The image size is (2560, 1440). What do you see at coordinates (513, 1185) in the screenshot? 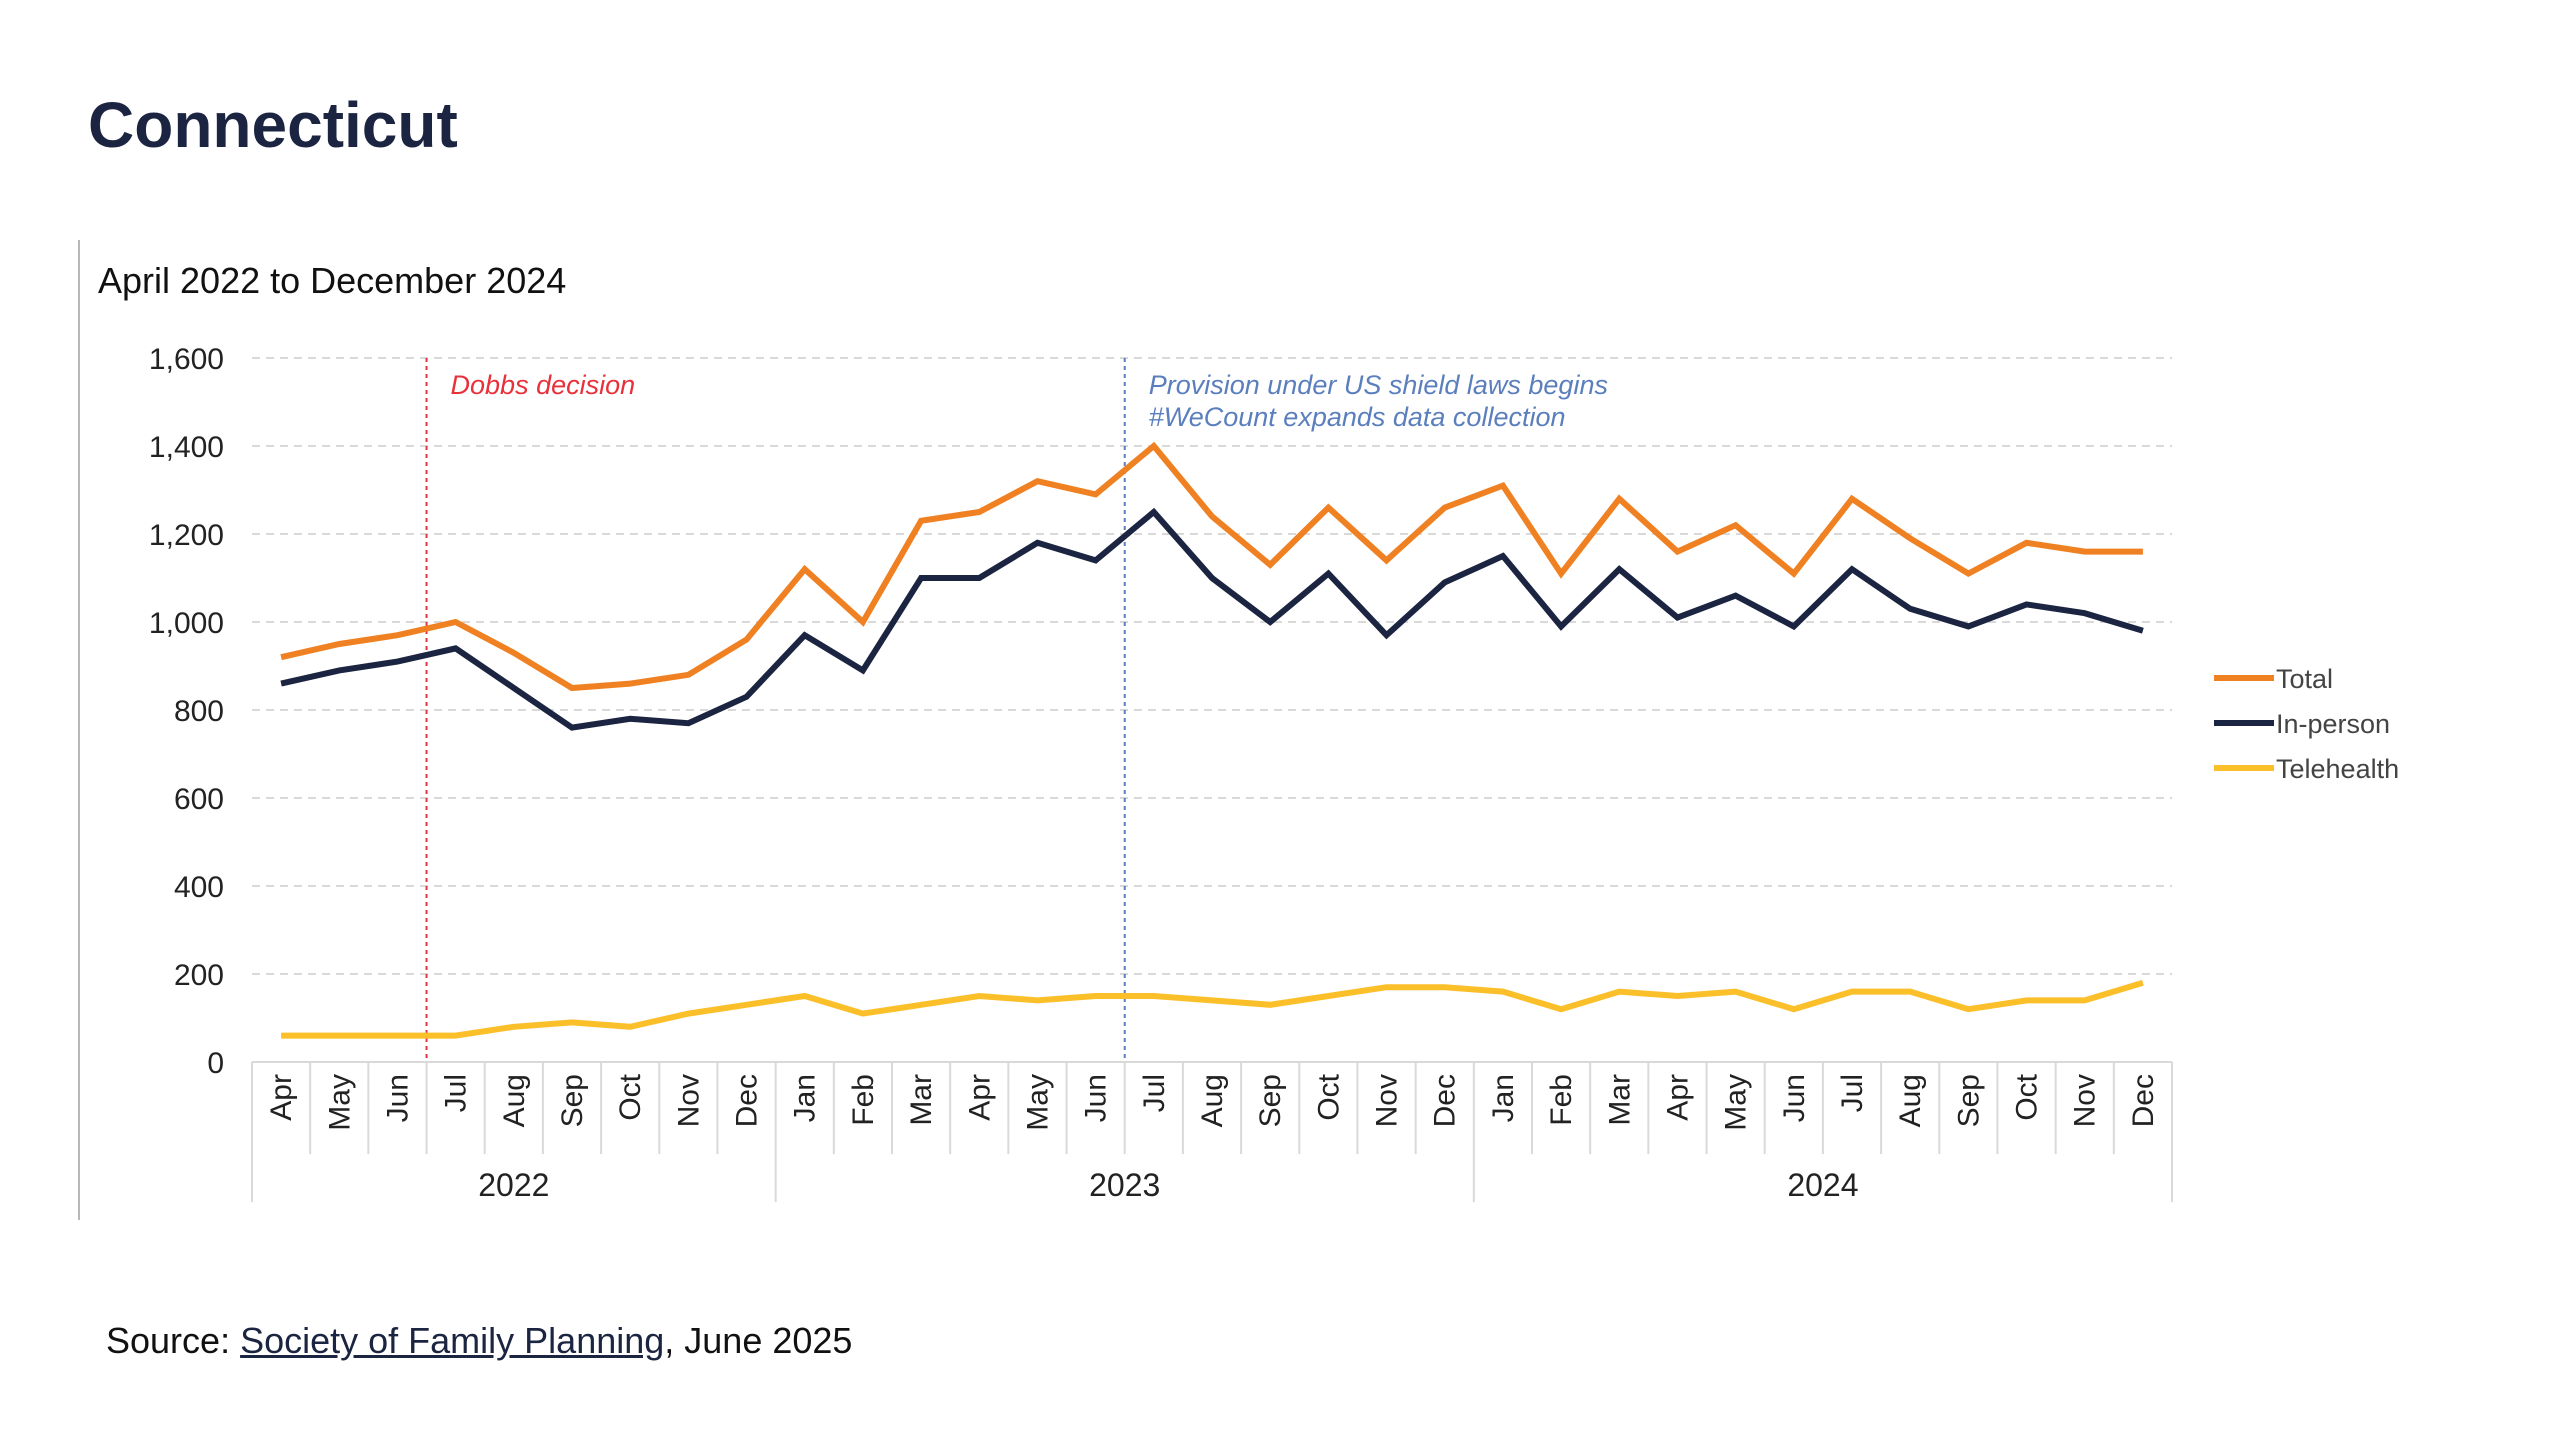
I see `year-label: 2022` at bounding box center [513, 1185].